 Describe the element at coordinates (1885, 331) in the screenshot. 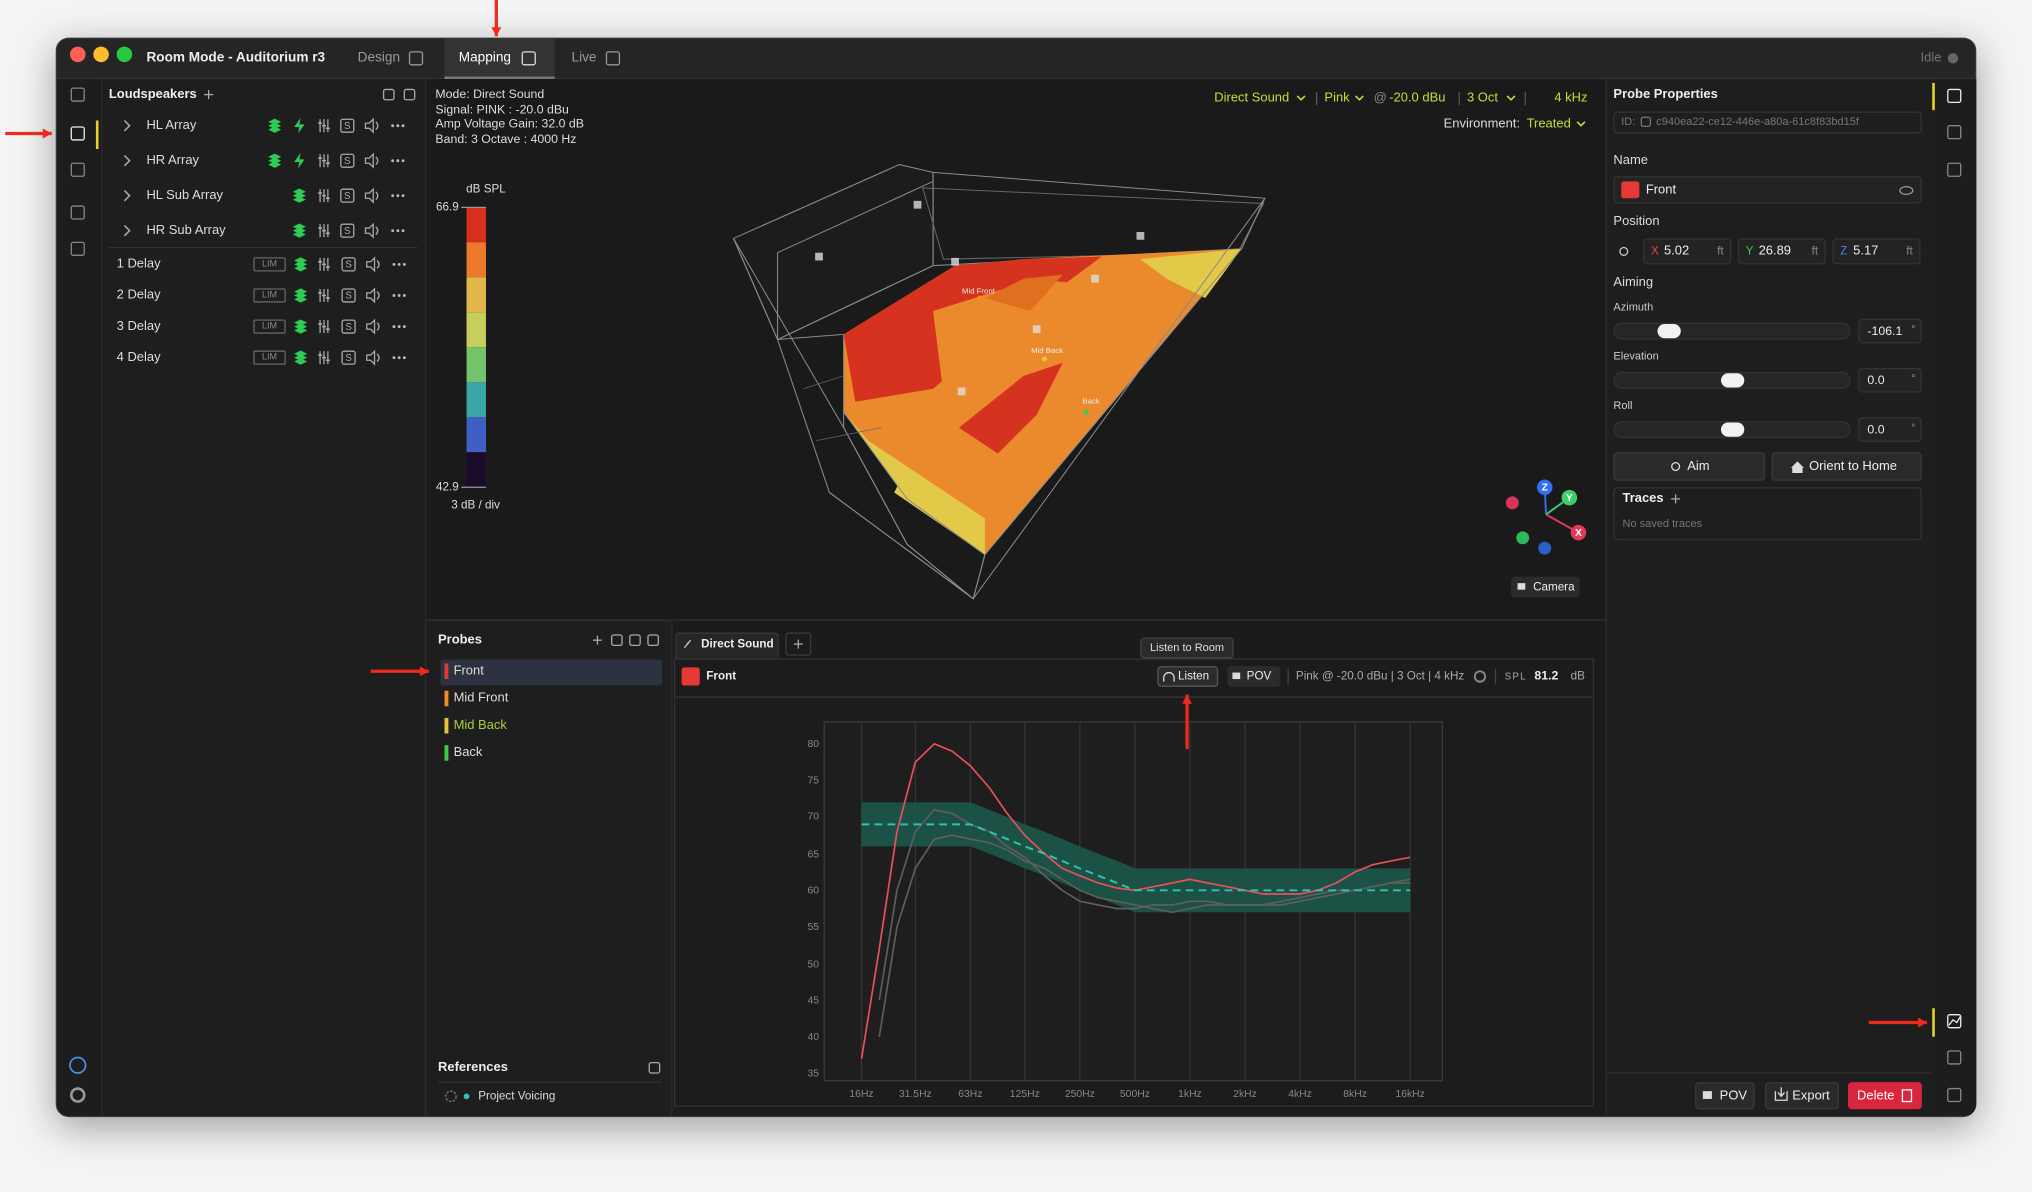

I see `angle-value: -106.1` at that location.